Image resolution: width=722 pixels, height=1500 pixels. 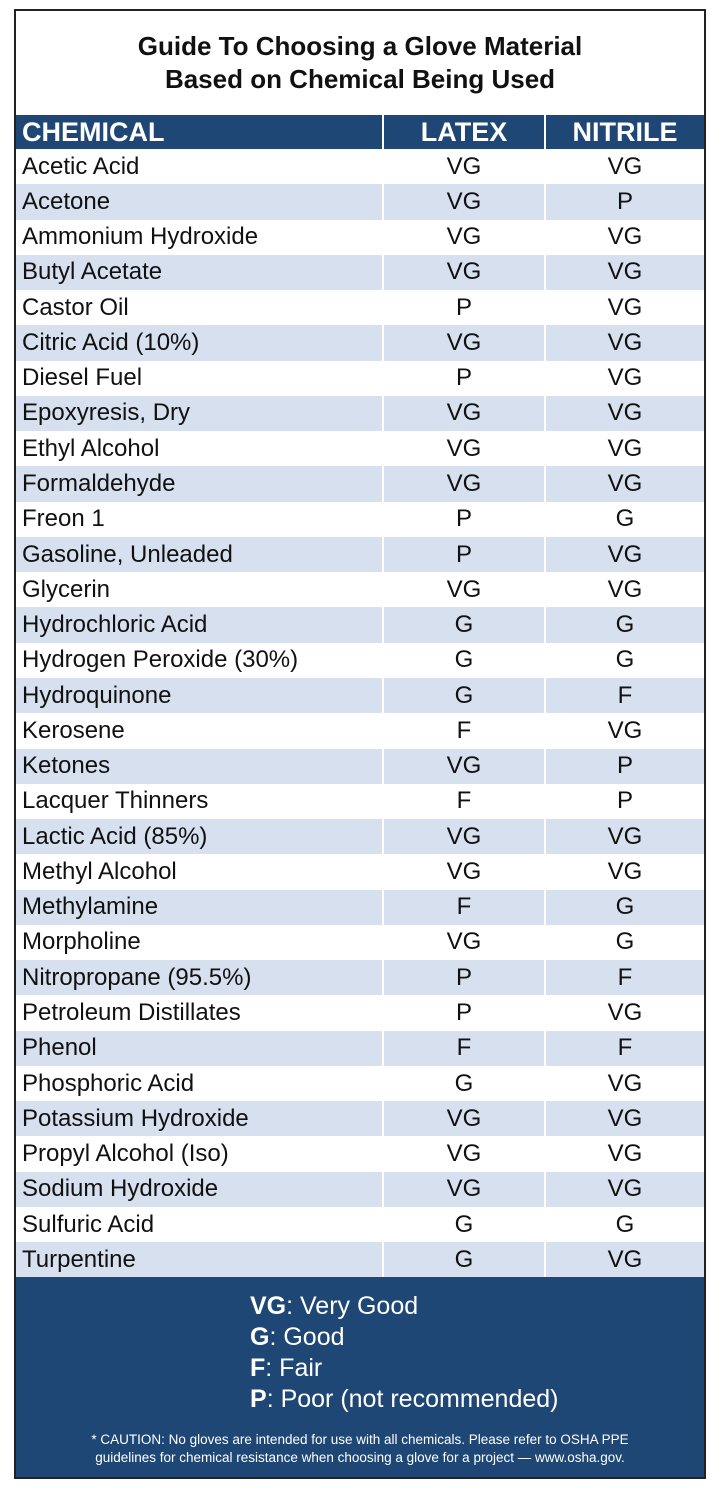 I want to click on chemical-cell: Lactic Acid (85%), so click(x=115, y=836).